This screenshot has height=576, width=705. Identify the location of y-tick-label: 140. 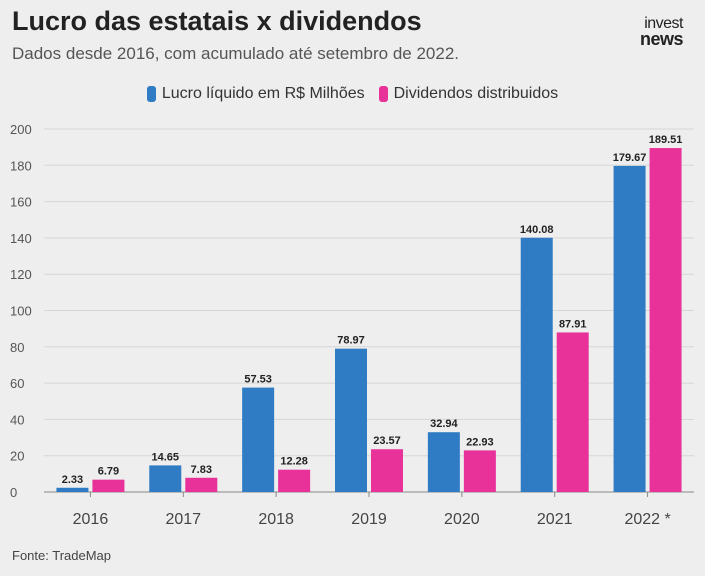
(21, 238).